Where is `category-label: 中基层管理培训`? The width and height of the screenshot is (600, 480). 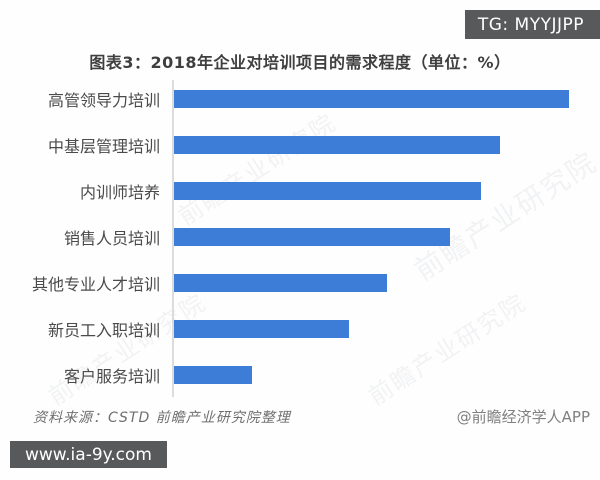
category-label: 中基层管理培训 is located at coordinates (103, 146).